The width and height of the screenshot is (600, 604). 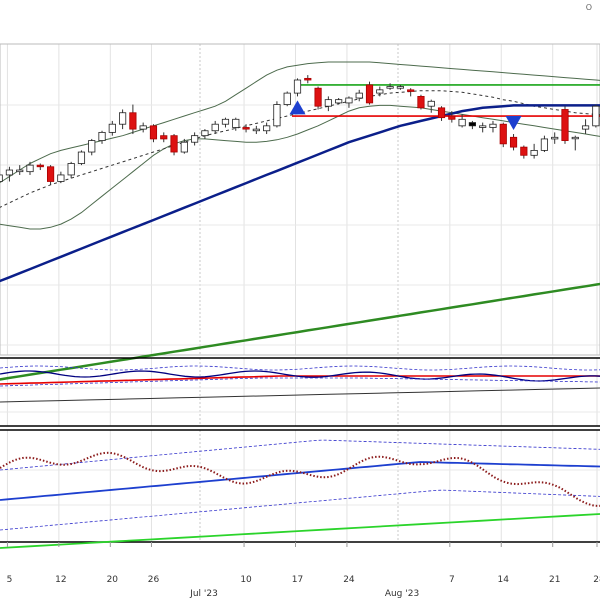 I want to click on x-month-label: Aug '23, so click(x=402, y=594).